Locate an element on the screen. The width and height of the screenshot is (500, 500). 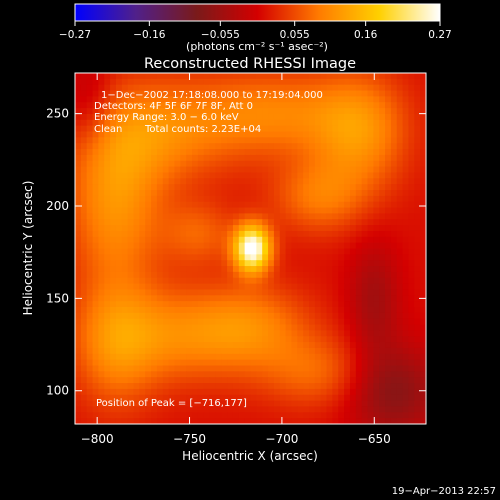
colorbar-label: (photons cm⁻² s⁻¹ asec⁻²) is located at coordinates (257, 46).